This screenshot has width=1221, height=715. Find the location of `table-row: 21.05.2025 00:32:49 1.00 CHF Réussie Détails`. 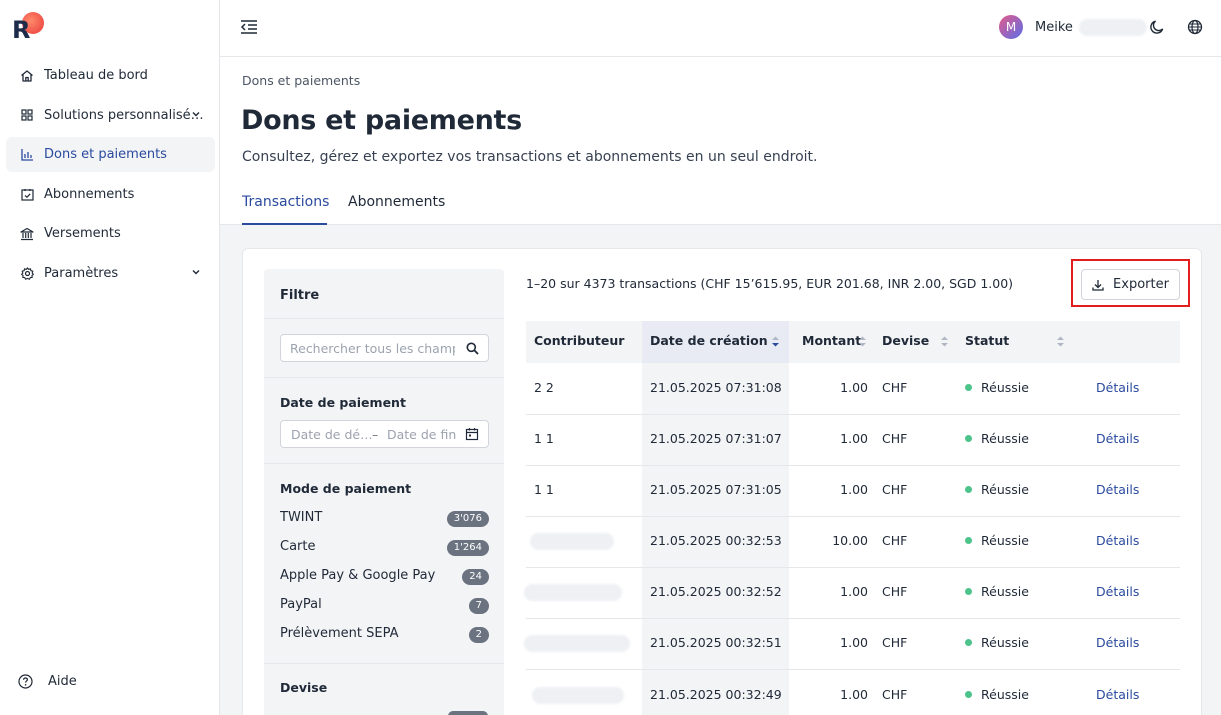

table-row: 21.05.2025 00:32:49 1.00 CHF Réussie Détails is located at coordinates (853, 692).